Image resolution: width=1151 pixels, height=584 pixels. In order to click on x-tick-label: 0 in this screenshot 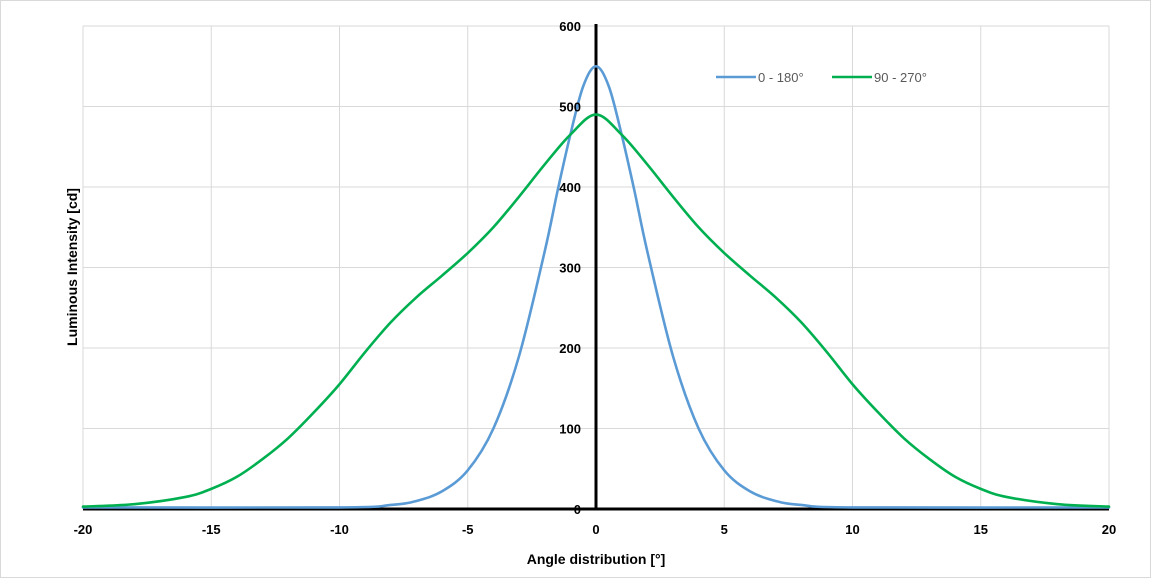, I will do `click(595, 529)`.